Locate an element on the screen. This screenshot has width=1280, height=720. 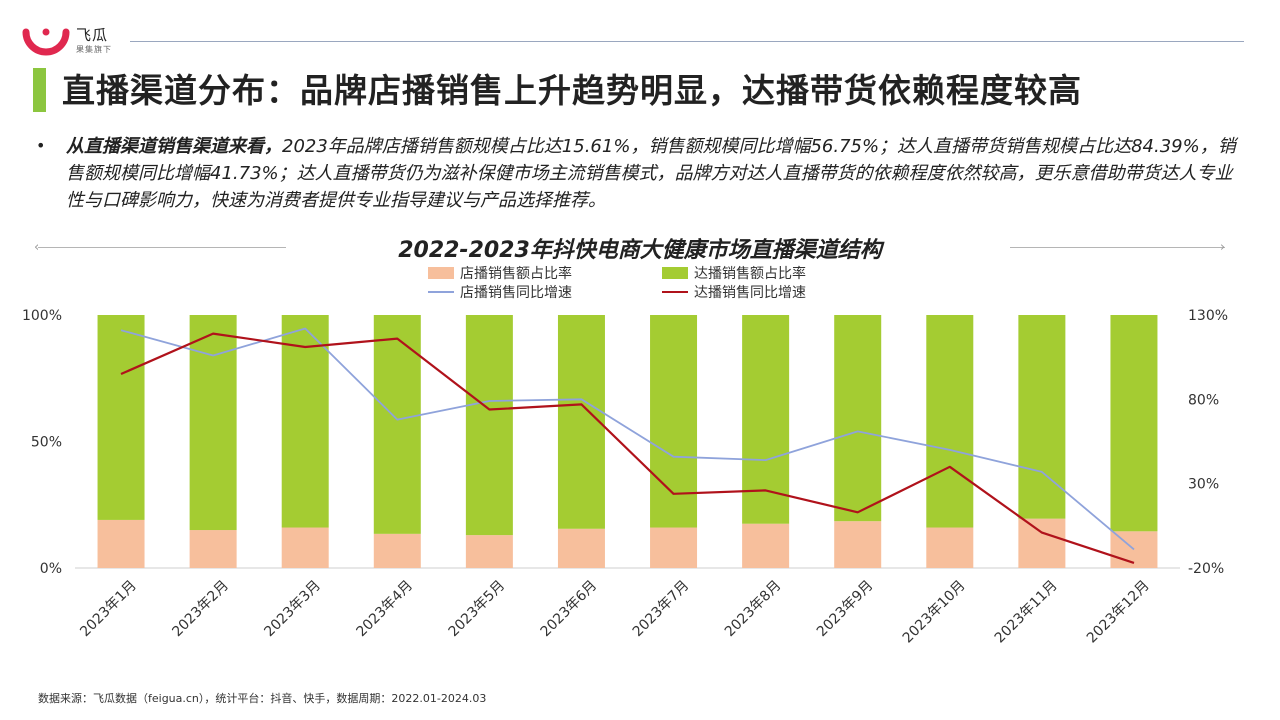
brand-name: 飞瓜 is located at coordinates (92, 35).